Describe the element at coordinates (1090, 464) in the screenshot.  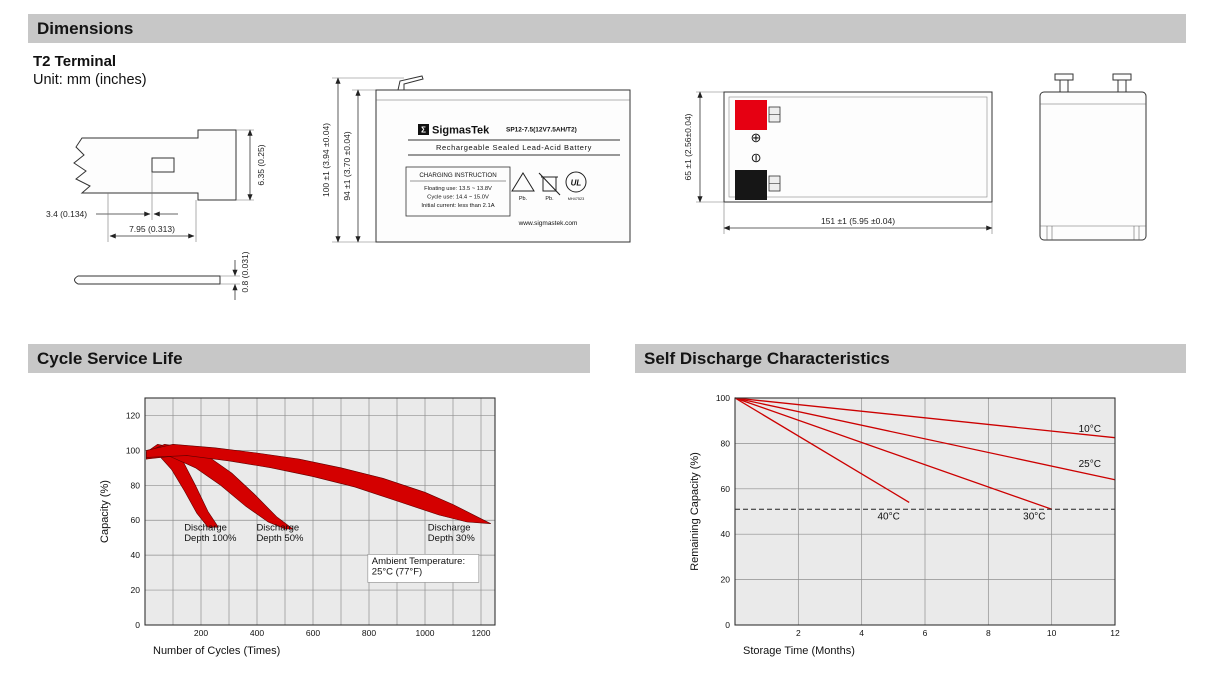
I see `series-label: 25°C` at that location.